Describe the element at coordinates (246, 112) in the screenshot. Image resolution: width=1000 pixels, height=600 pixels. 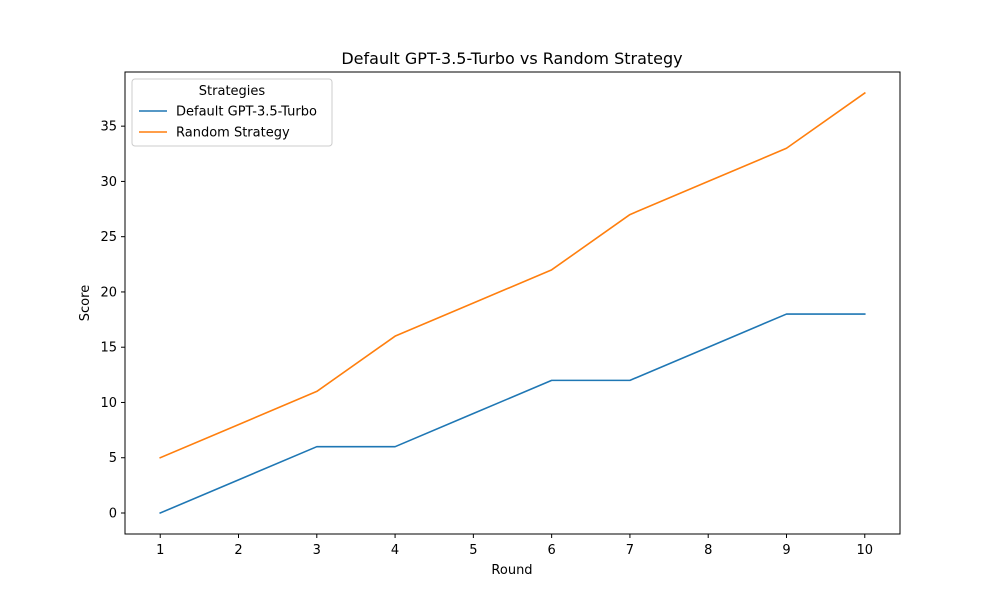
I see `legend-label: Default GPT-3.5-Turbo` at that location.